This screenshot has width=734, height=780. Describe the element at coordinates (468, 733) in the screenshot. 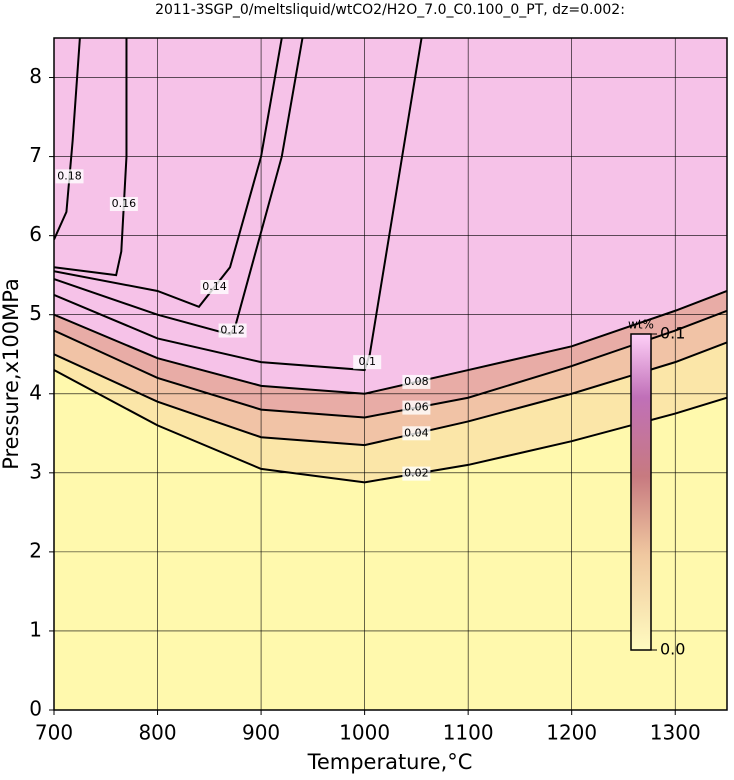

I see `x-tick-label: 1100` at that location.